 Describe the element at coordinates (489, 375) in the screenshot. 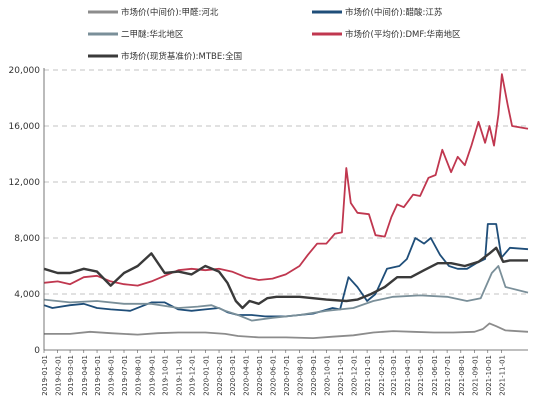

I see `x-tick-label: 2021-10-01` at that location.